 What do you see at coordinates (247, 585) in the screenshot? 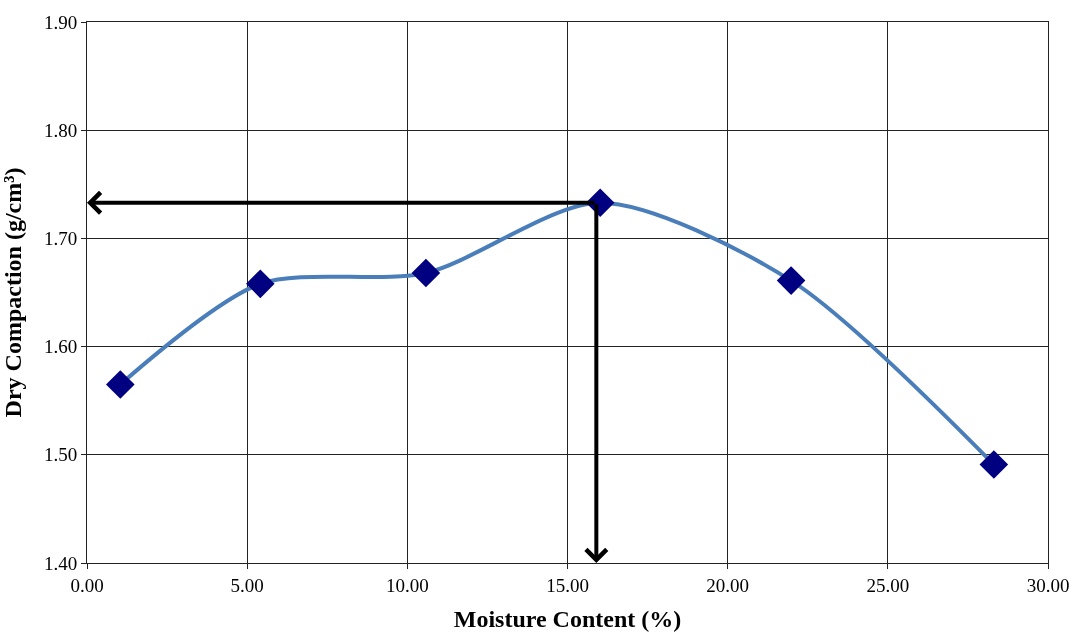
I see `x-tick-label: 5.00` at bounding box center [247, 585].